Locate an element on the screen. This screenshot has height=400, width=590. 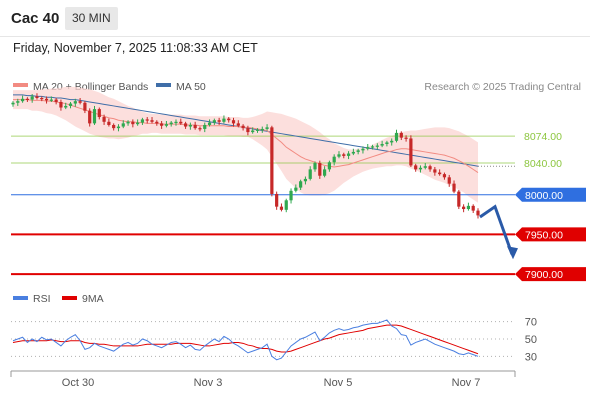
level-label-0: 8074.00 is located at coordinates (543, 137).